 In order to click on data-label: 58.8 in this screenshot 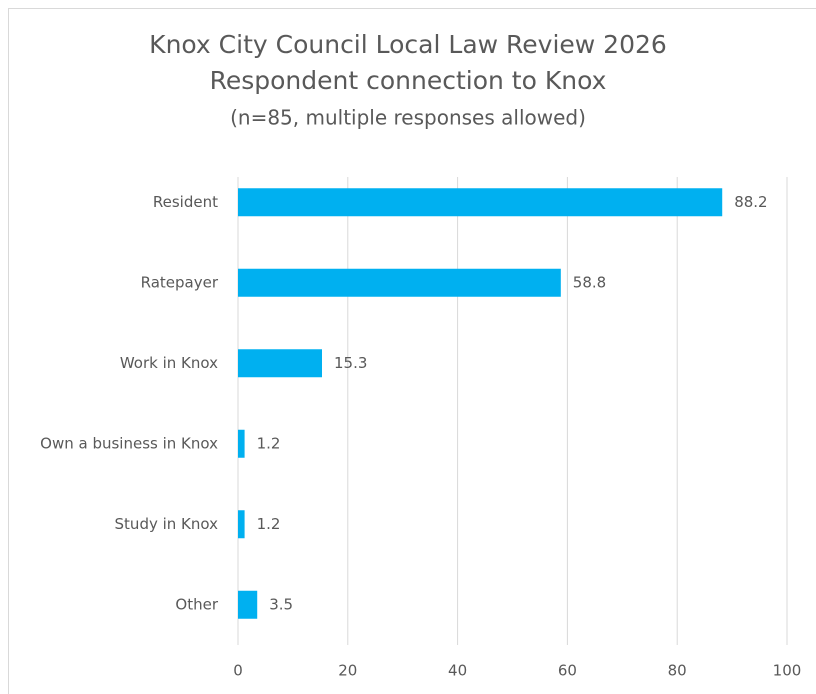, I will do `click(589, 282)`.